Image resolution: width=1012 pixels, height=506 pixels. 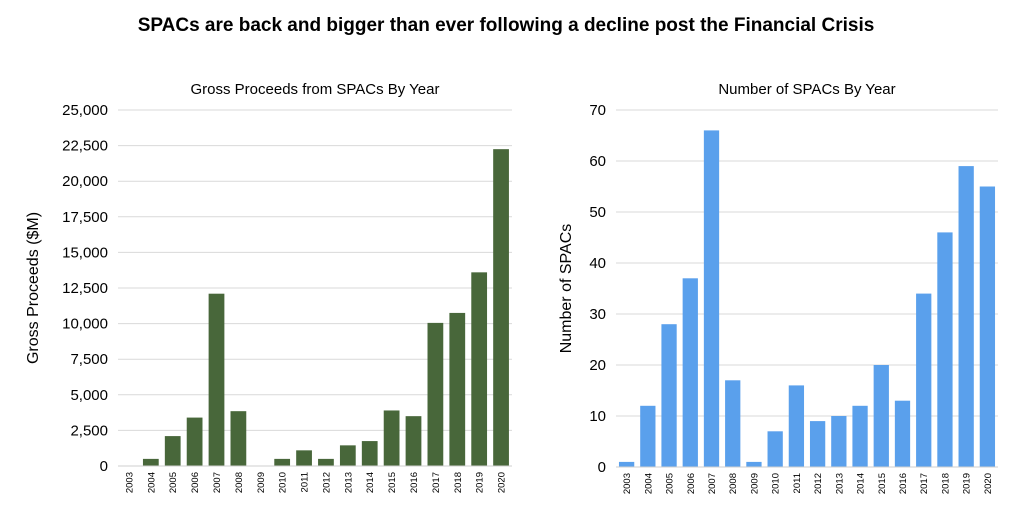 What do you see at coordinates (85, 181) in the screenshot?
I see `y-tick-label: 20,000` at bounding box center [85, 181].